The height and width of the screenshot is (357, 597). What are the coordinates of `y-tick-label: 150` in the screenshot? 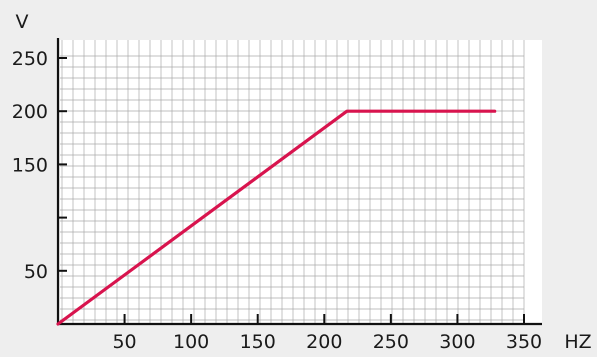 It's located at (30, 165).